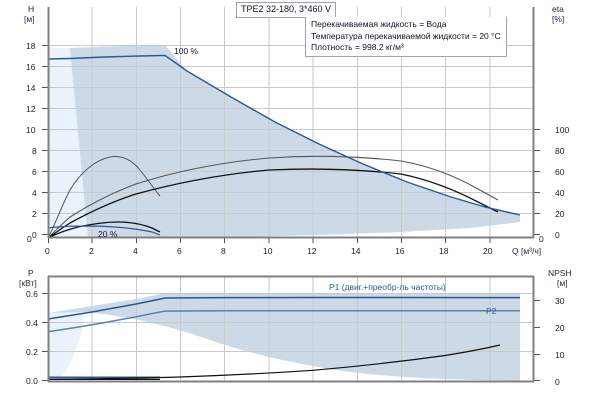 The height and width of the screenshot is (400, 600). I want to click on grid-horizontal-bottom, so click(291, 322).